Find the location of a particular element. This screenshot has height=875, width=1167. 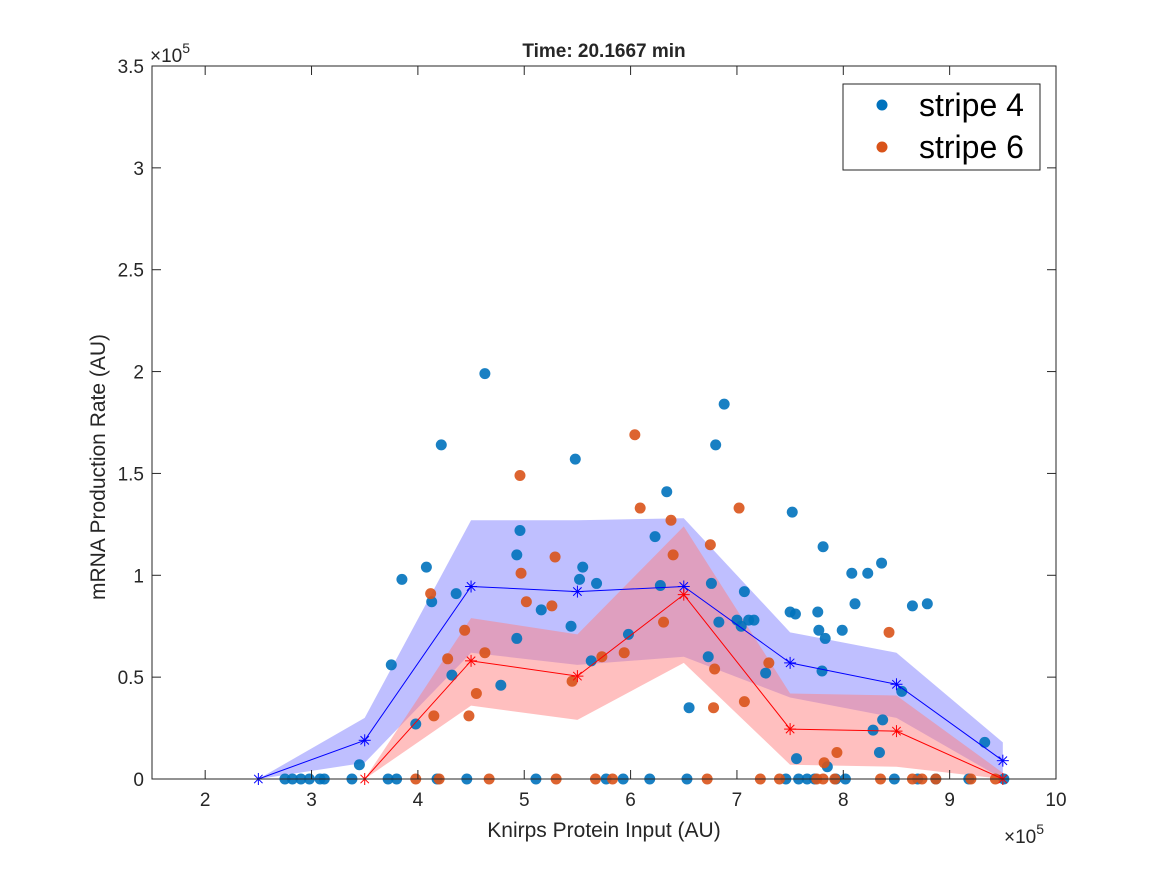

y-tick-label: 2.5 is located at coordinates (131, 271).